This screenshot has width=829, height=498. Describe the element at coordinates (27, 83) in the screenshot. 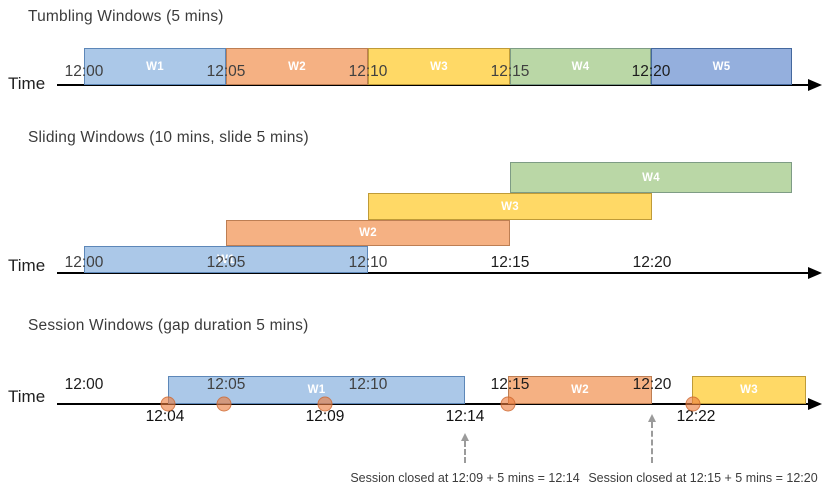

I see `tumbling-time-axis-label: Time` at that location.